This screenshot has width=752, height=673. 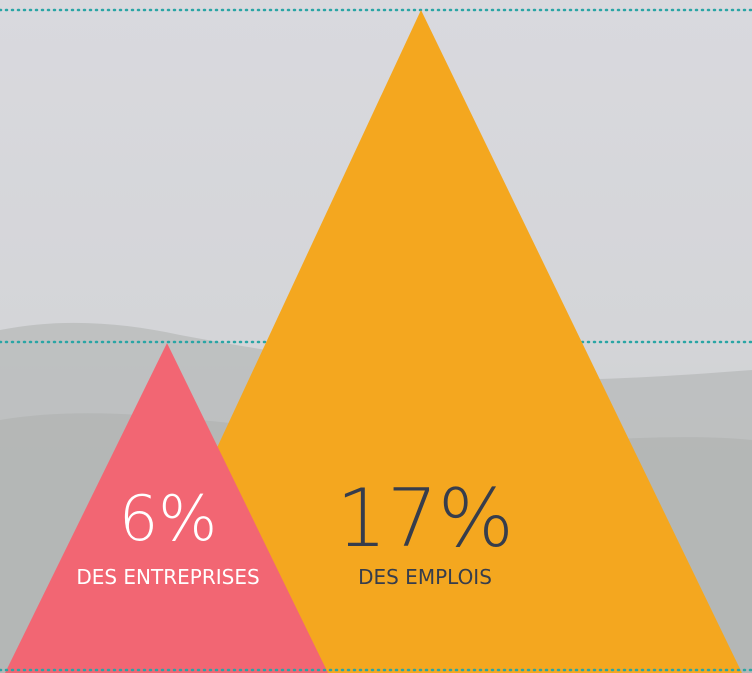 I want to click on stat-value: 6%, so click(x=168, y=518).